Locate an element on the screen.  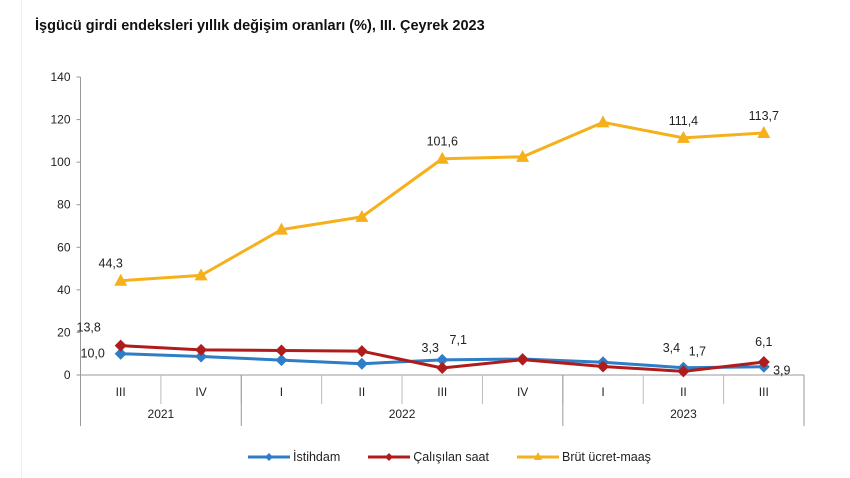
data-label: 13,8 is located at coordinates (89, 328).